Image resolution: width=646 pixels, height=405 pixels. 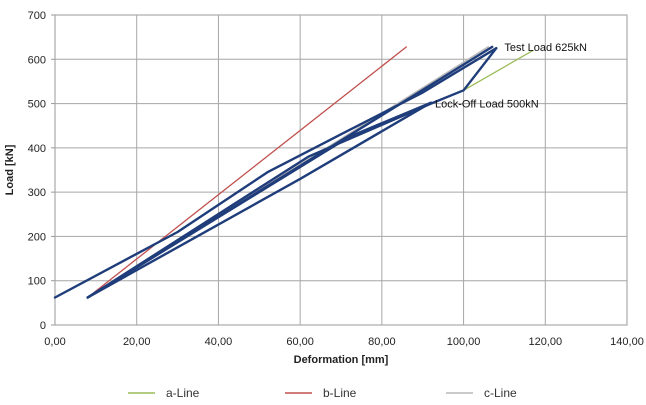 What do you see at coordinates (43, 326) in the screenshot?
I see `y-tick-label: 0` at bounding box center [43, 326].